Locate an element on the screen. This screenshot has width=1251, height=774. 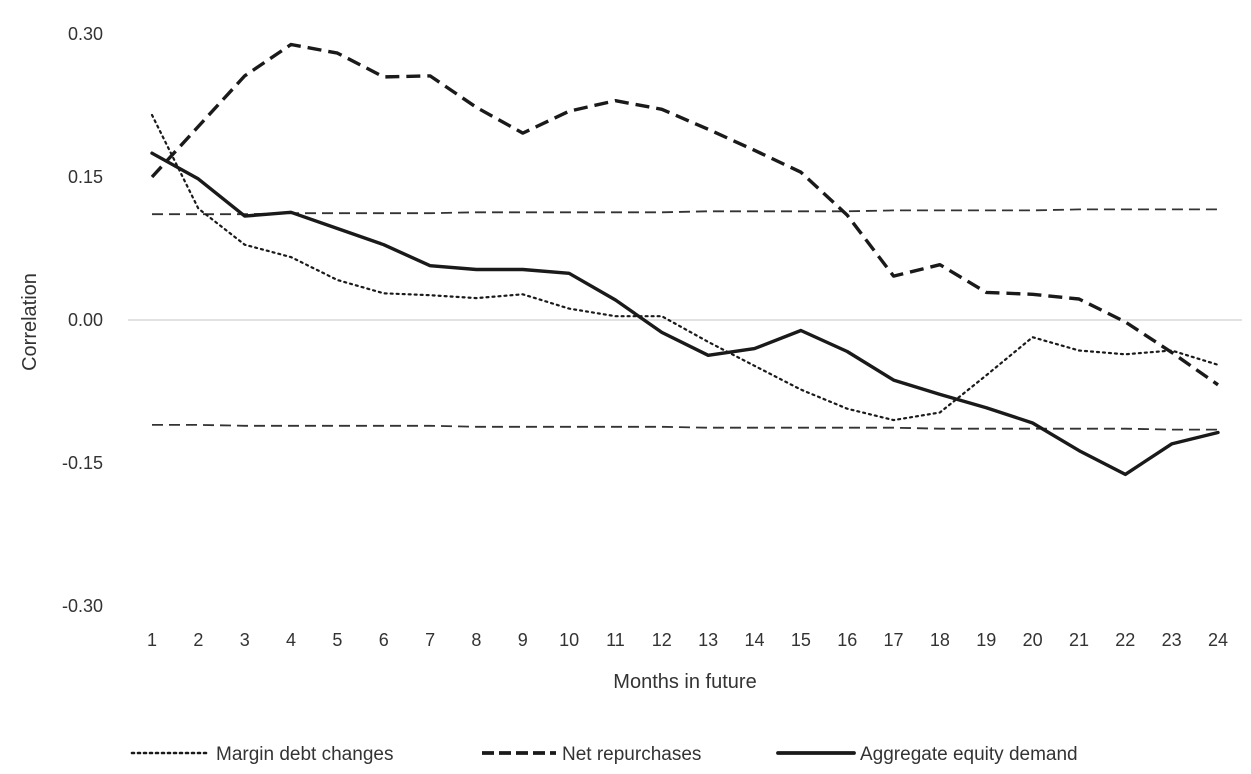
x-tick-label: 19 is located at coordinates (986, 640).